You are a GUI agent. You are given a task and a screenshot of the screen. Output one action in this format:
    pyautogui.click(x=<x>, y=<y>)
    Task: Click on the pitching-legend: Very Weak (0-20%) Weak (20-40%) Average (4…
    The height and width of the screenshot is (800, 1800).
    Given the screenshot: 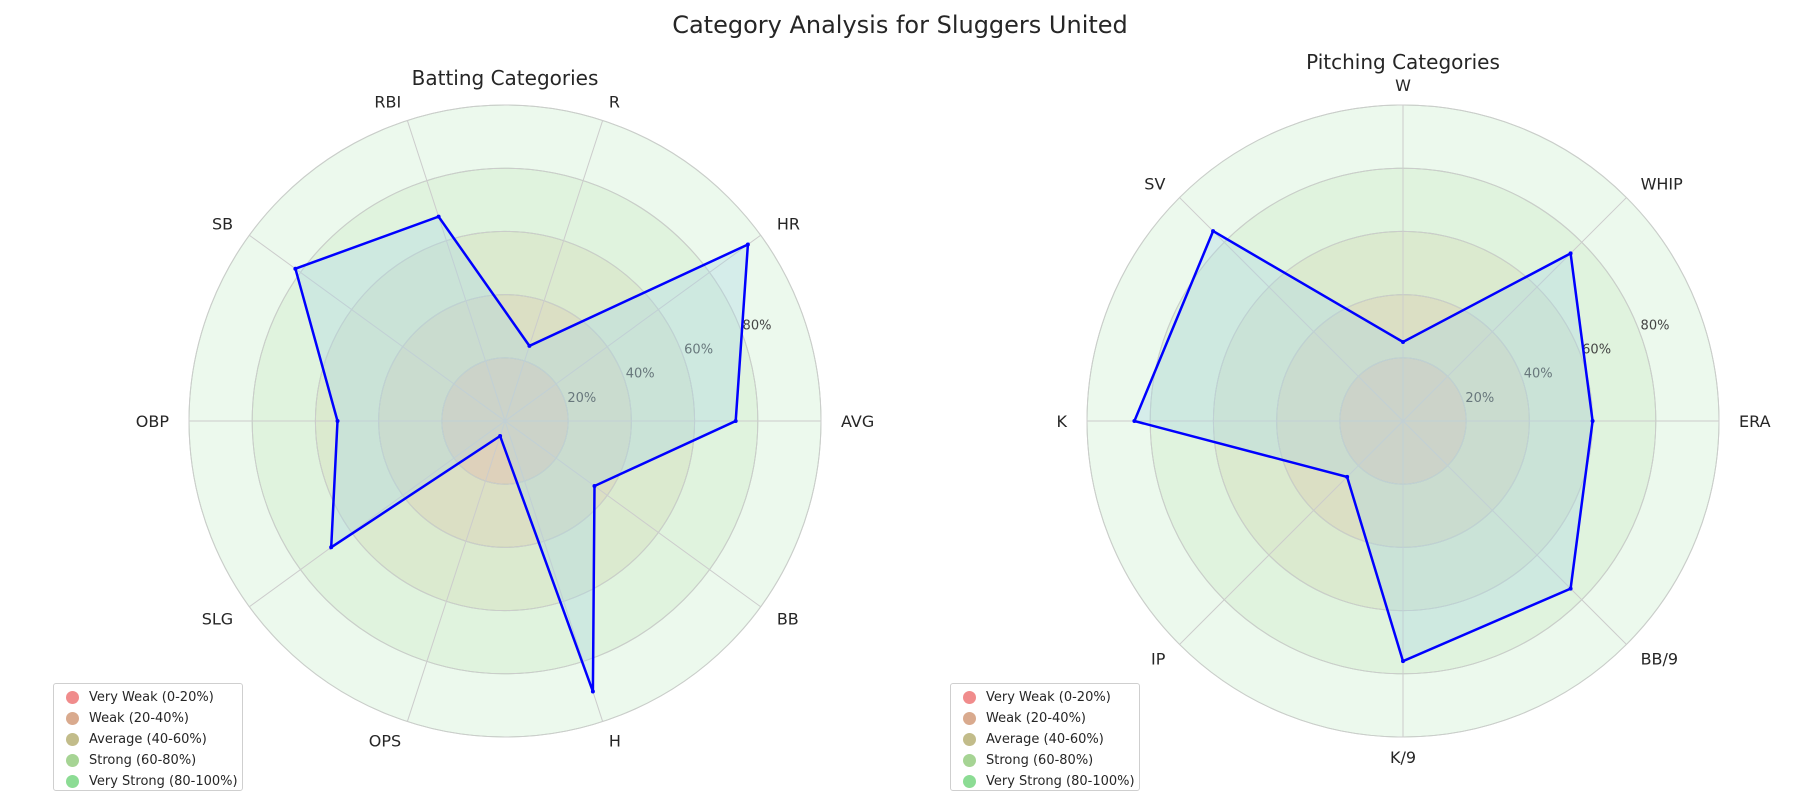 What is the action you would take?
    pyautogui.click(x=1045, y=737)
    